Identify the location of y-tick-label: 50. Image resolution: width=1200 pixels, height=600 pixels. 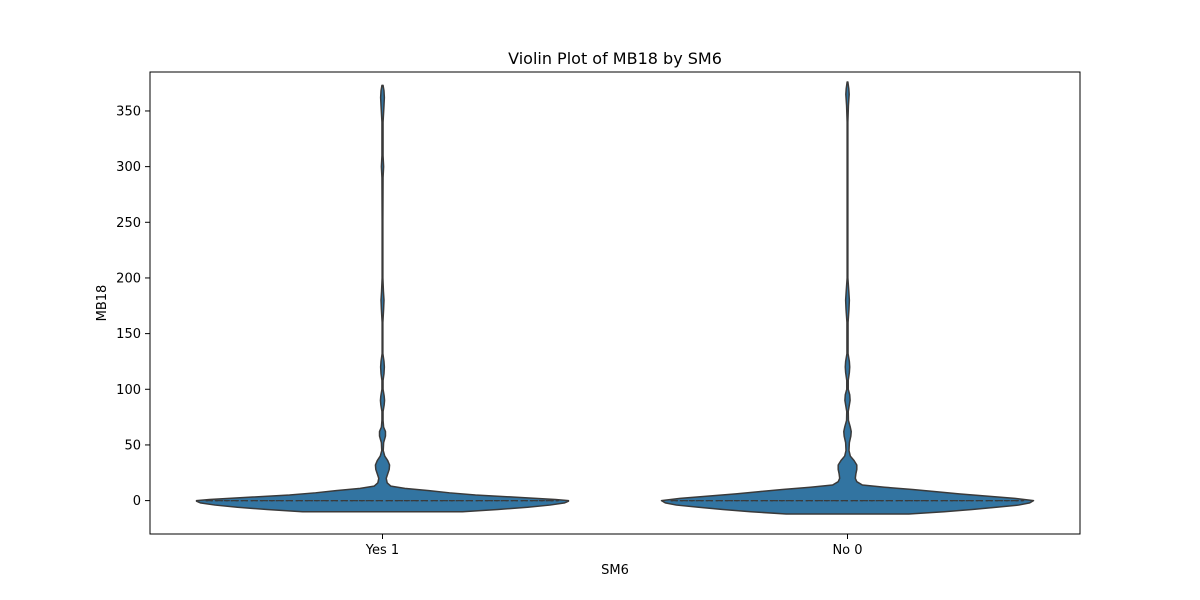
(132, 445).